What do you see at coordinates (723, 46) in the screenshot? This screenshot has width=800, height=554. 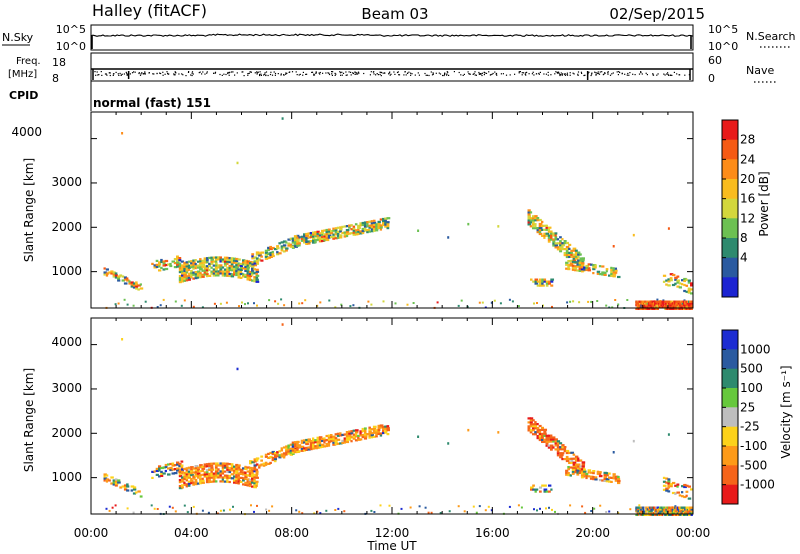 I see `noise-tick-right-bottom: 10^0` at bounding box center [723, 46].